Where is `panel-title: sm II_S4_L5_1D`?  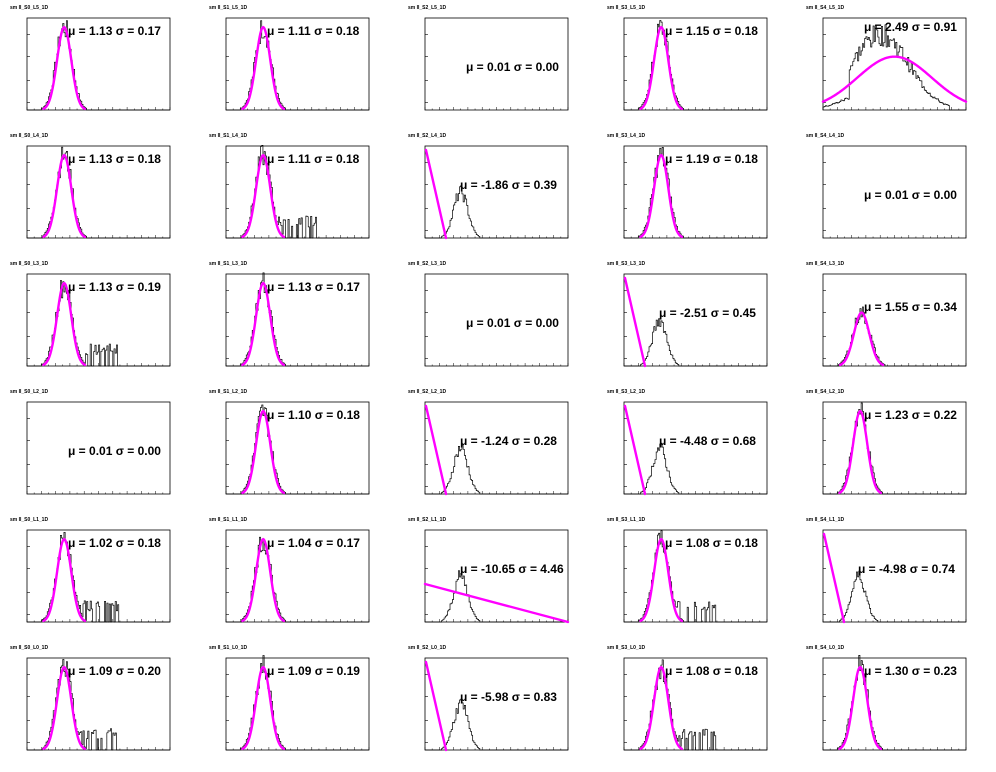 panel-title: sm II_S4_L5_1D is located at coordinates (825, 8).